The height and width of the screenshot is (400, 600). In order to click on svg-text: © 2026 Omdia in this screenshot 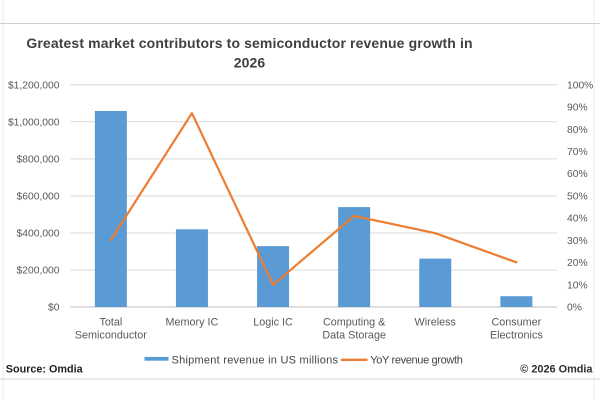, I will do `click(556, 370)`.